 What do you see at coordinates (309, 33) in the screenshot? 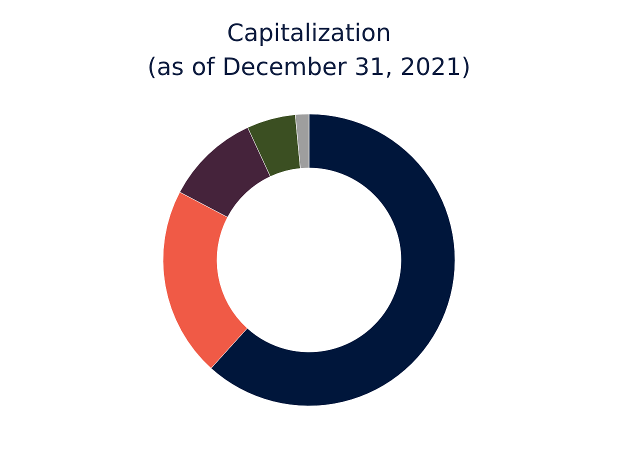
I see `text: Capitalization` at bounding box center [309, 33].